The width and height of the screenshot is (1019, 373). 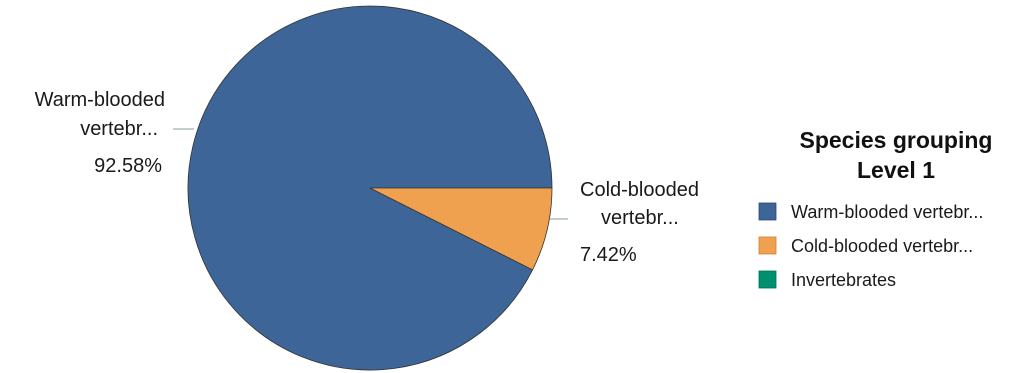 I want to click on slice-value-warm: 92.58%, so click(x=128, y=166).